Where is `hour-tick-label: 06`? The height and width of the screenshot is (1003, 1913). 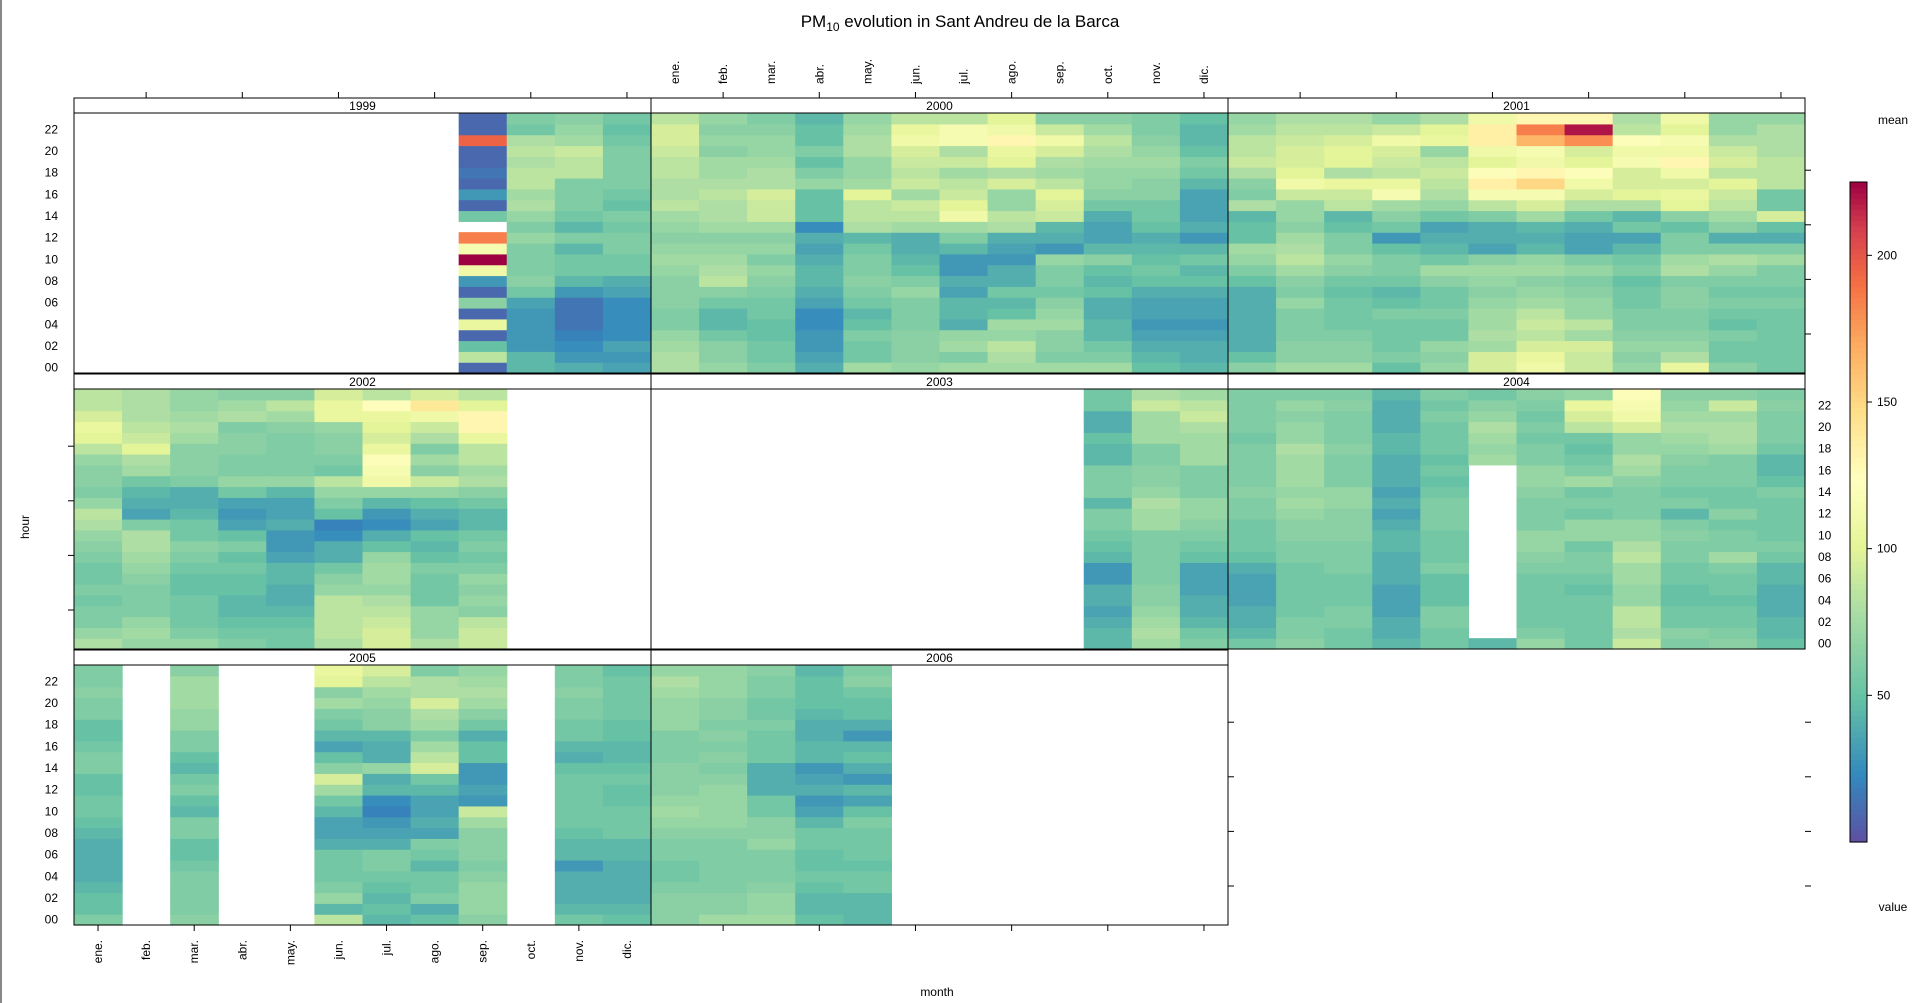
hour-tick-label: 06 is located at coordinates (52, 303).